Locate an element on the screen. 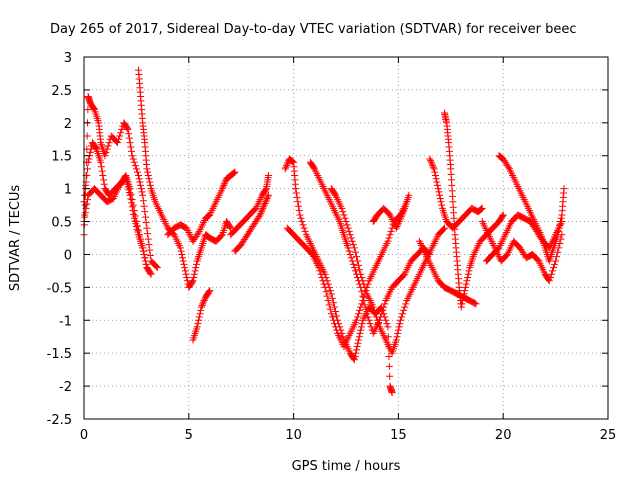 The image size is (640, 480). x-tick-label: 15 is located at coordinates (398, 435).